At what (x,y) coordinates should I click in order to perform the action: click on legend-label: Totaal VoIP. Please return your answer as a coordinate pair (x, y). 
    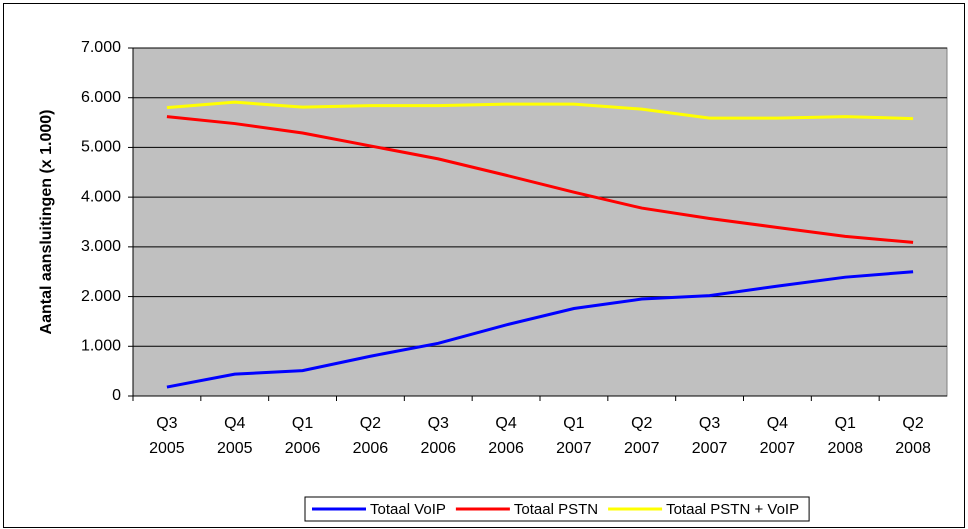
    Looking at the image, I should click on (408, 509).